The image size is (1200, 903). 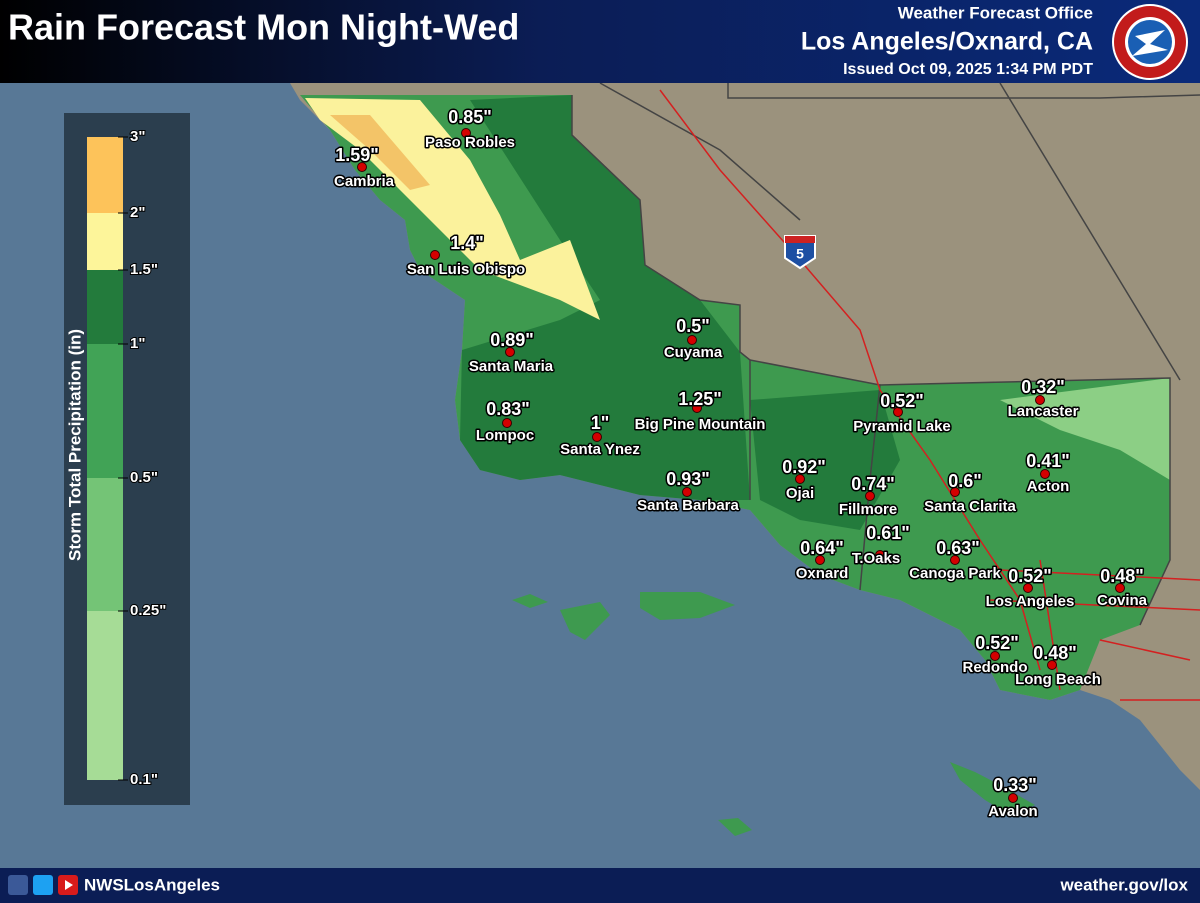 I want to click on rain-area-orange, so click(x=380, y=152).